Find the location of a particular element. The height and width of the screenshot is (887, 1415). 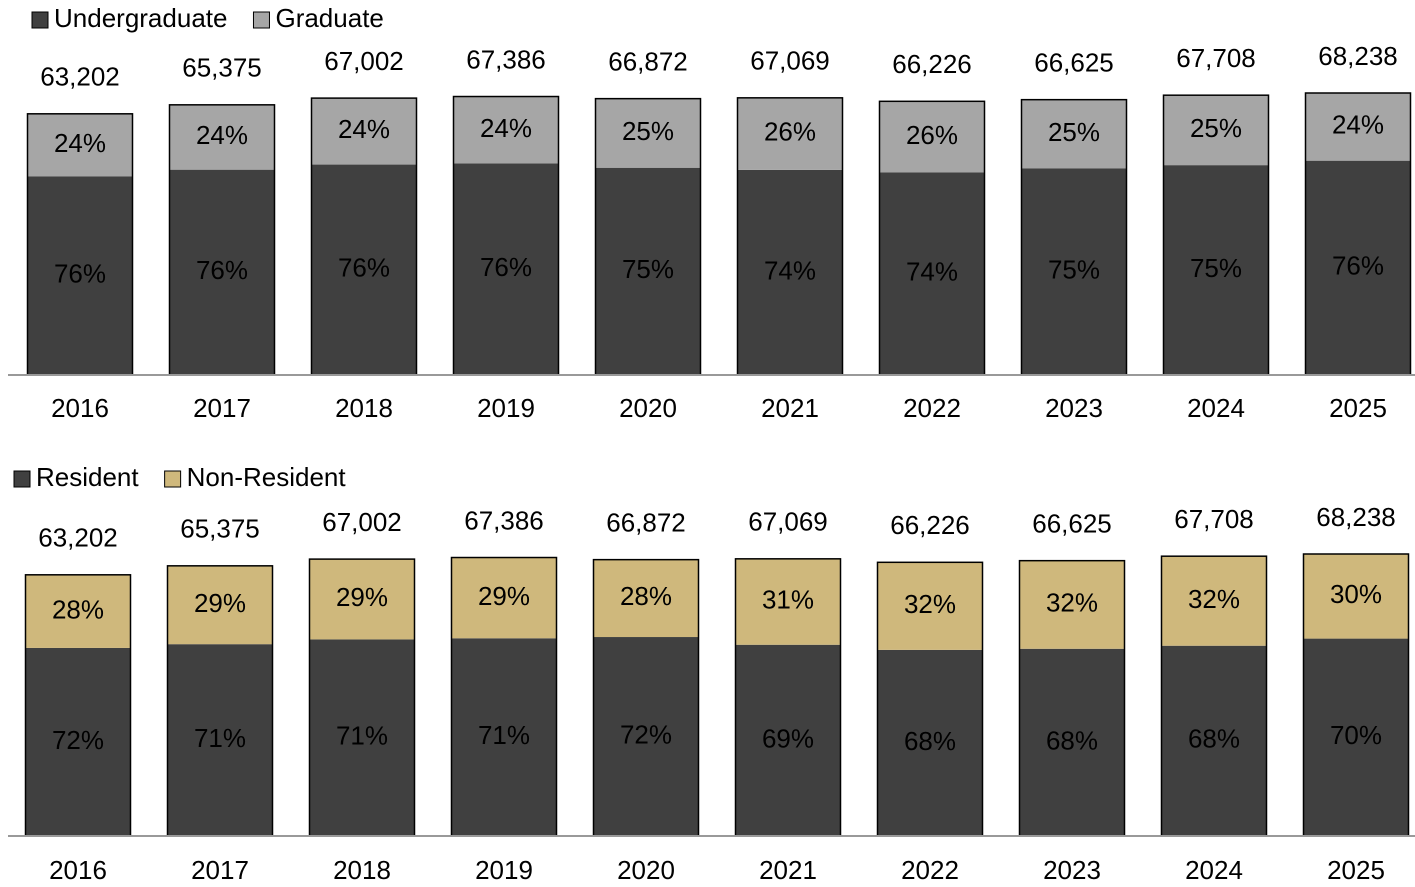

legend-label: Undergraduate is located at coordinates (140, 18).